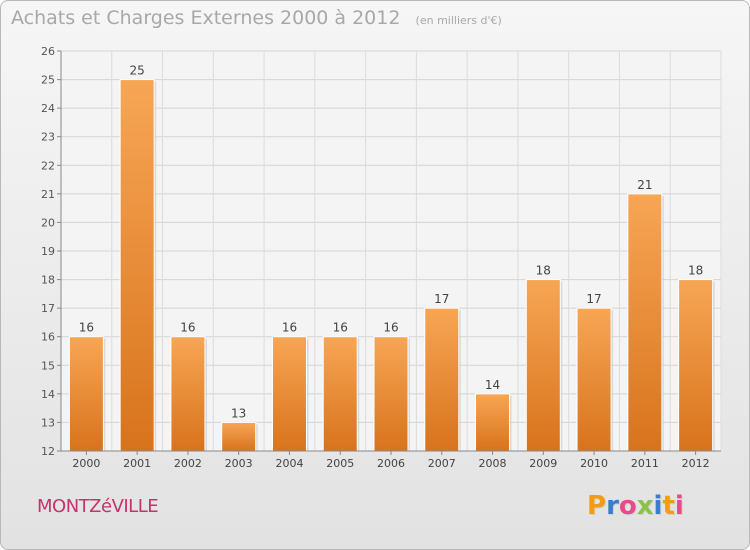 Image resolution: width=750 pixels, height=550 pixels. I want to click on y-tick-label: 18, so click(48, 280).